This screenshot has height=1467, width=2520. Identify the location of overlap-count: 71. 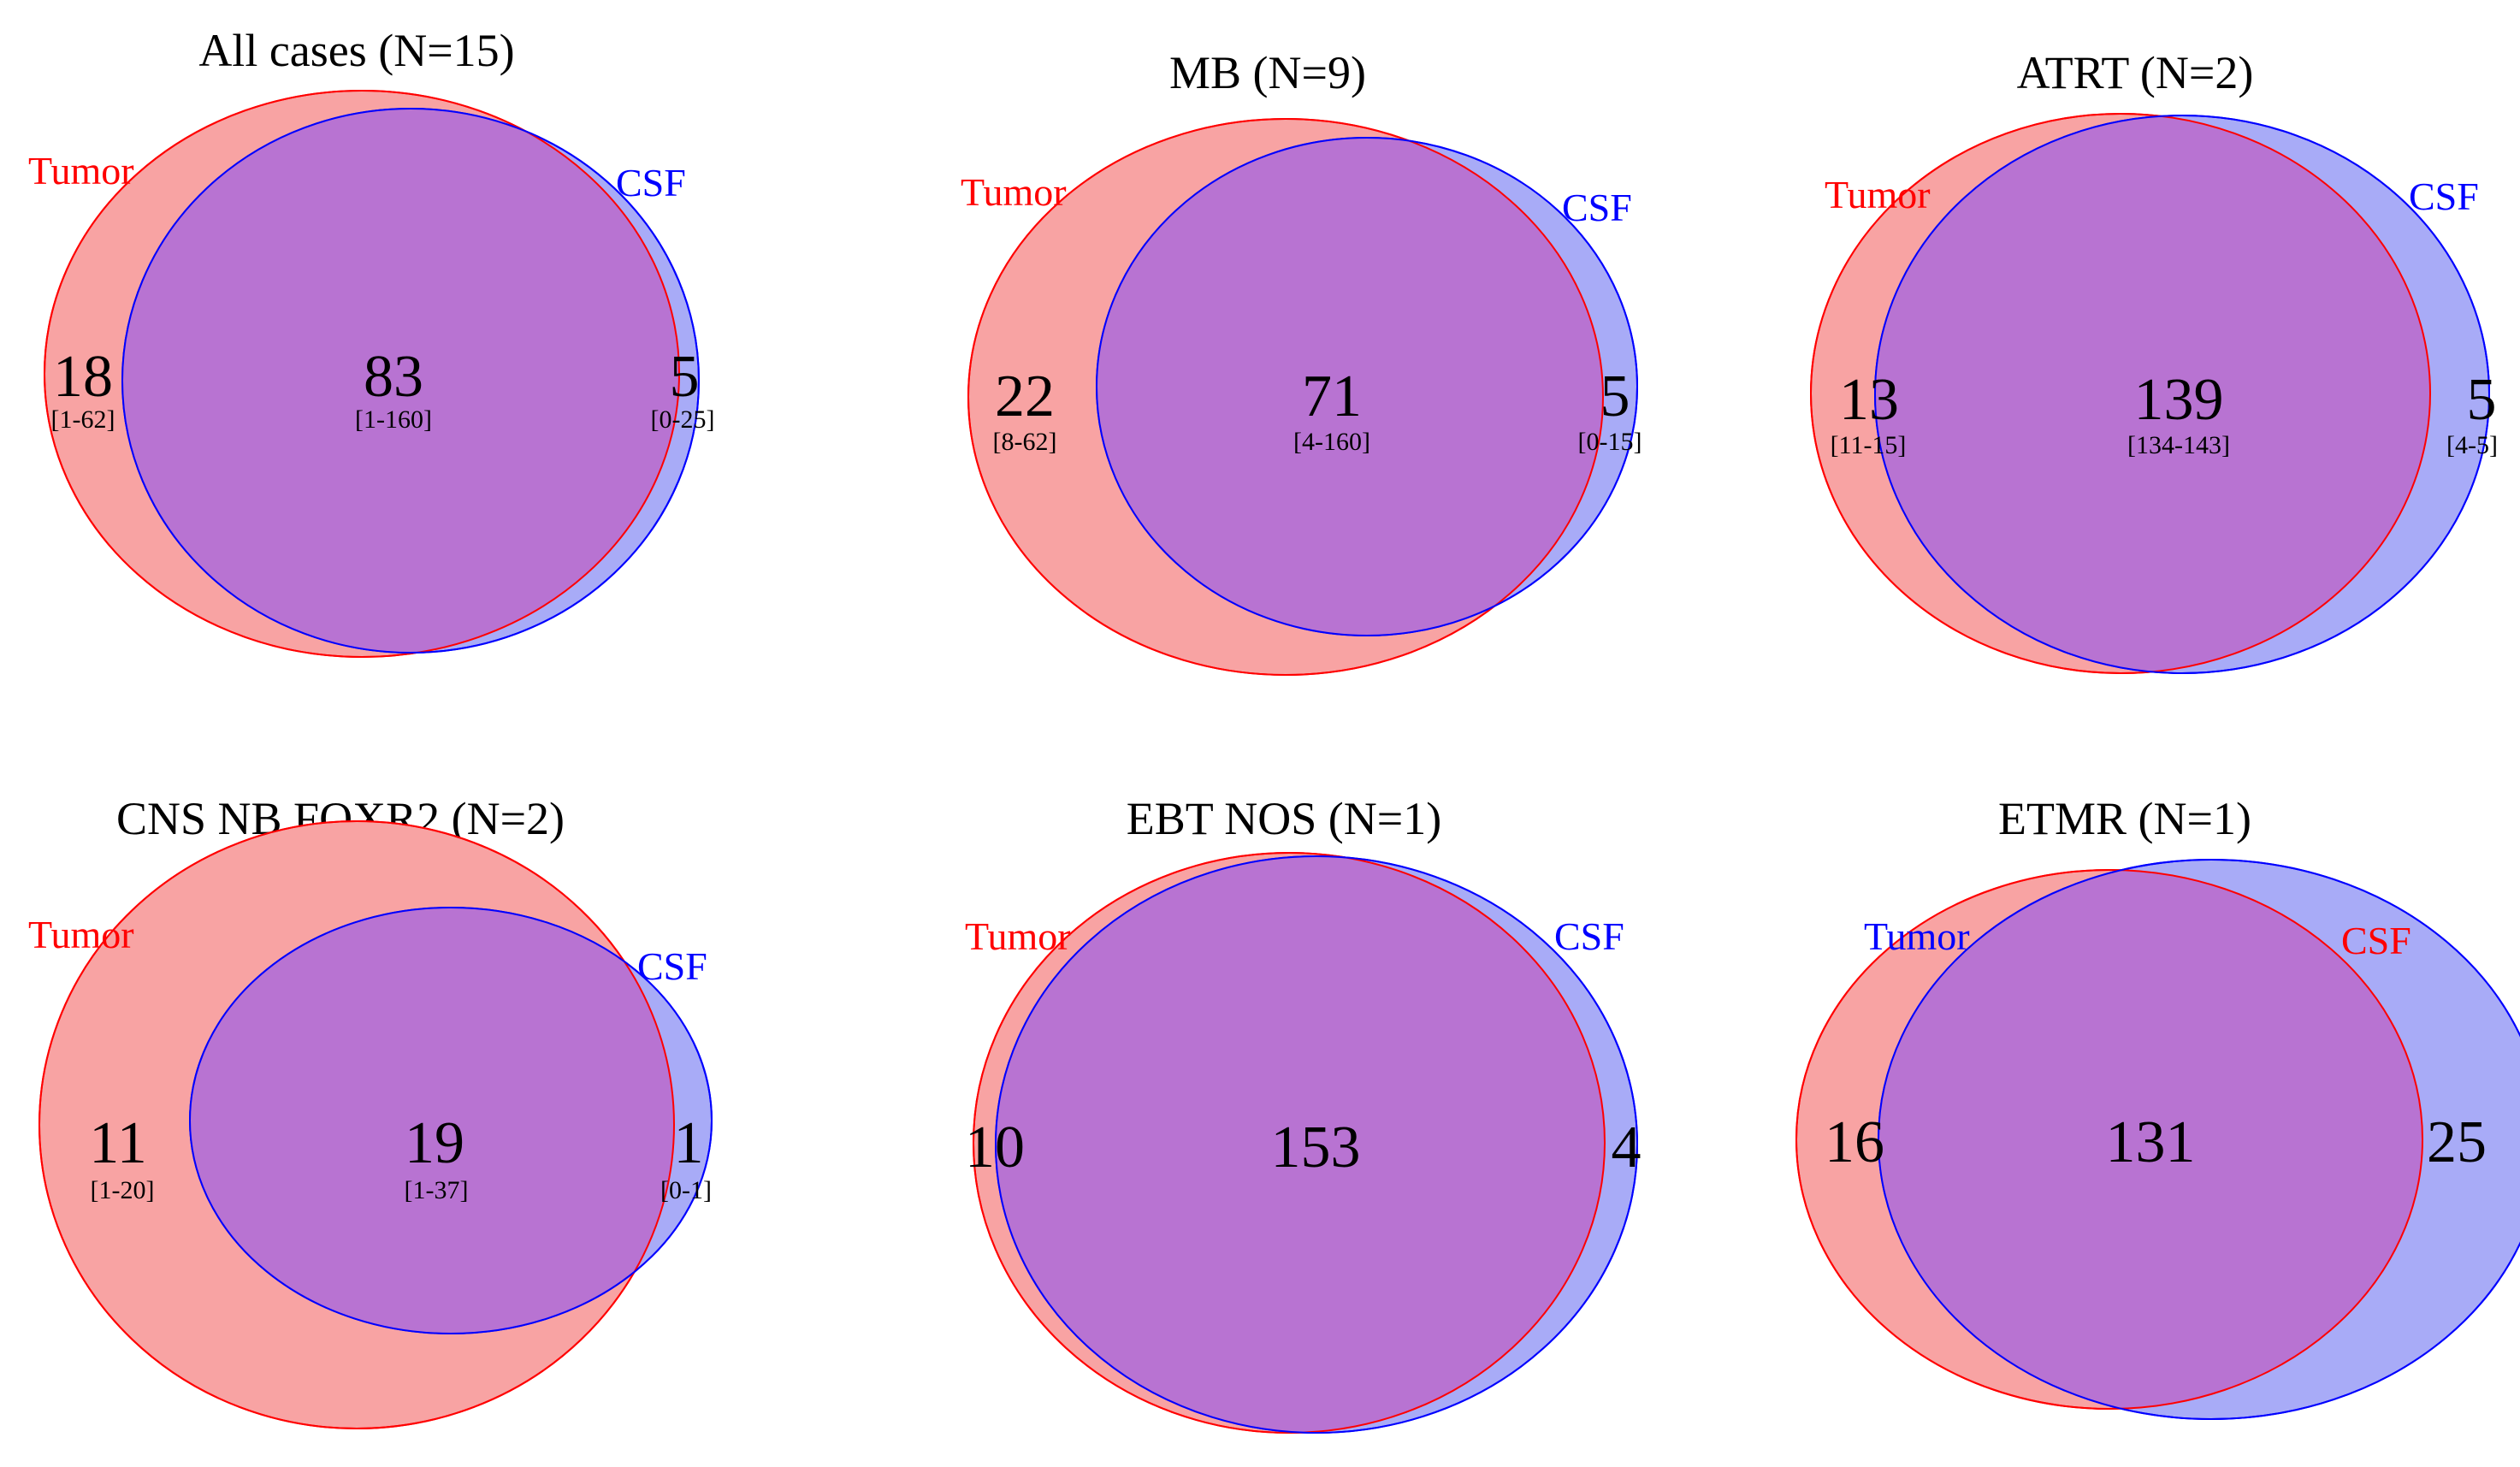
(1332, 397).